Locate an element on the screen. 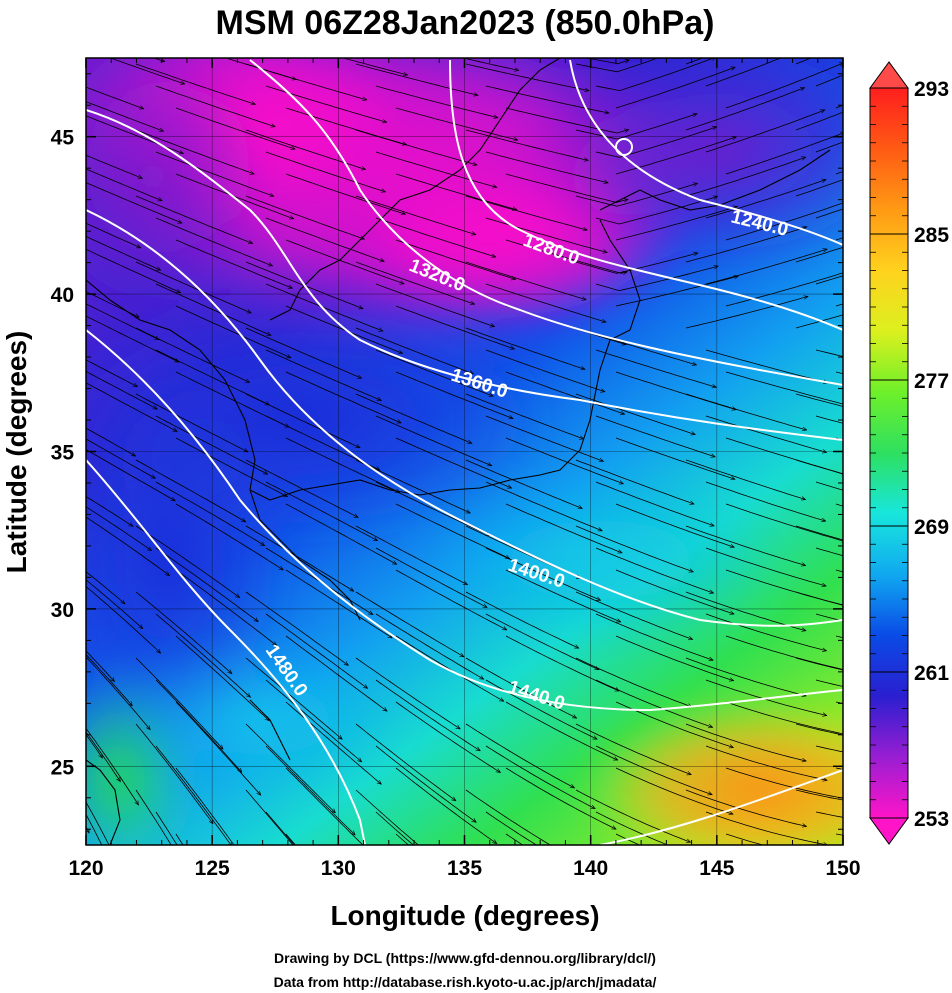 This screenshot has width=952, height=993. colorbar-min-arrow is located at coordinates (889, 831).